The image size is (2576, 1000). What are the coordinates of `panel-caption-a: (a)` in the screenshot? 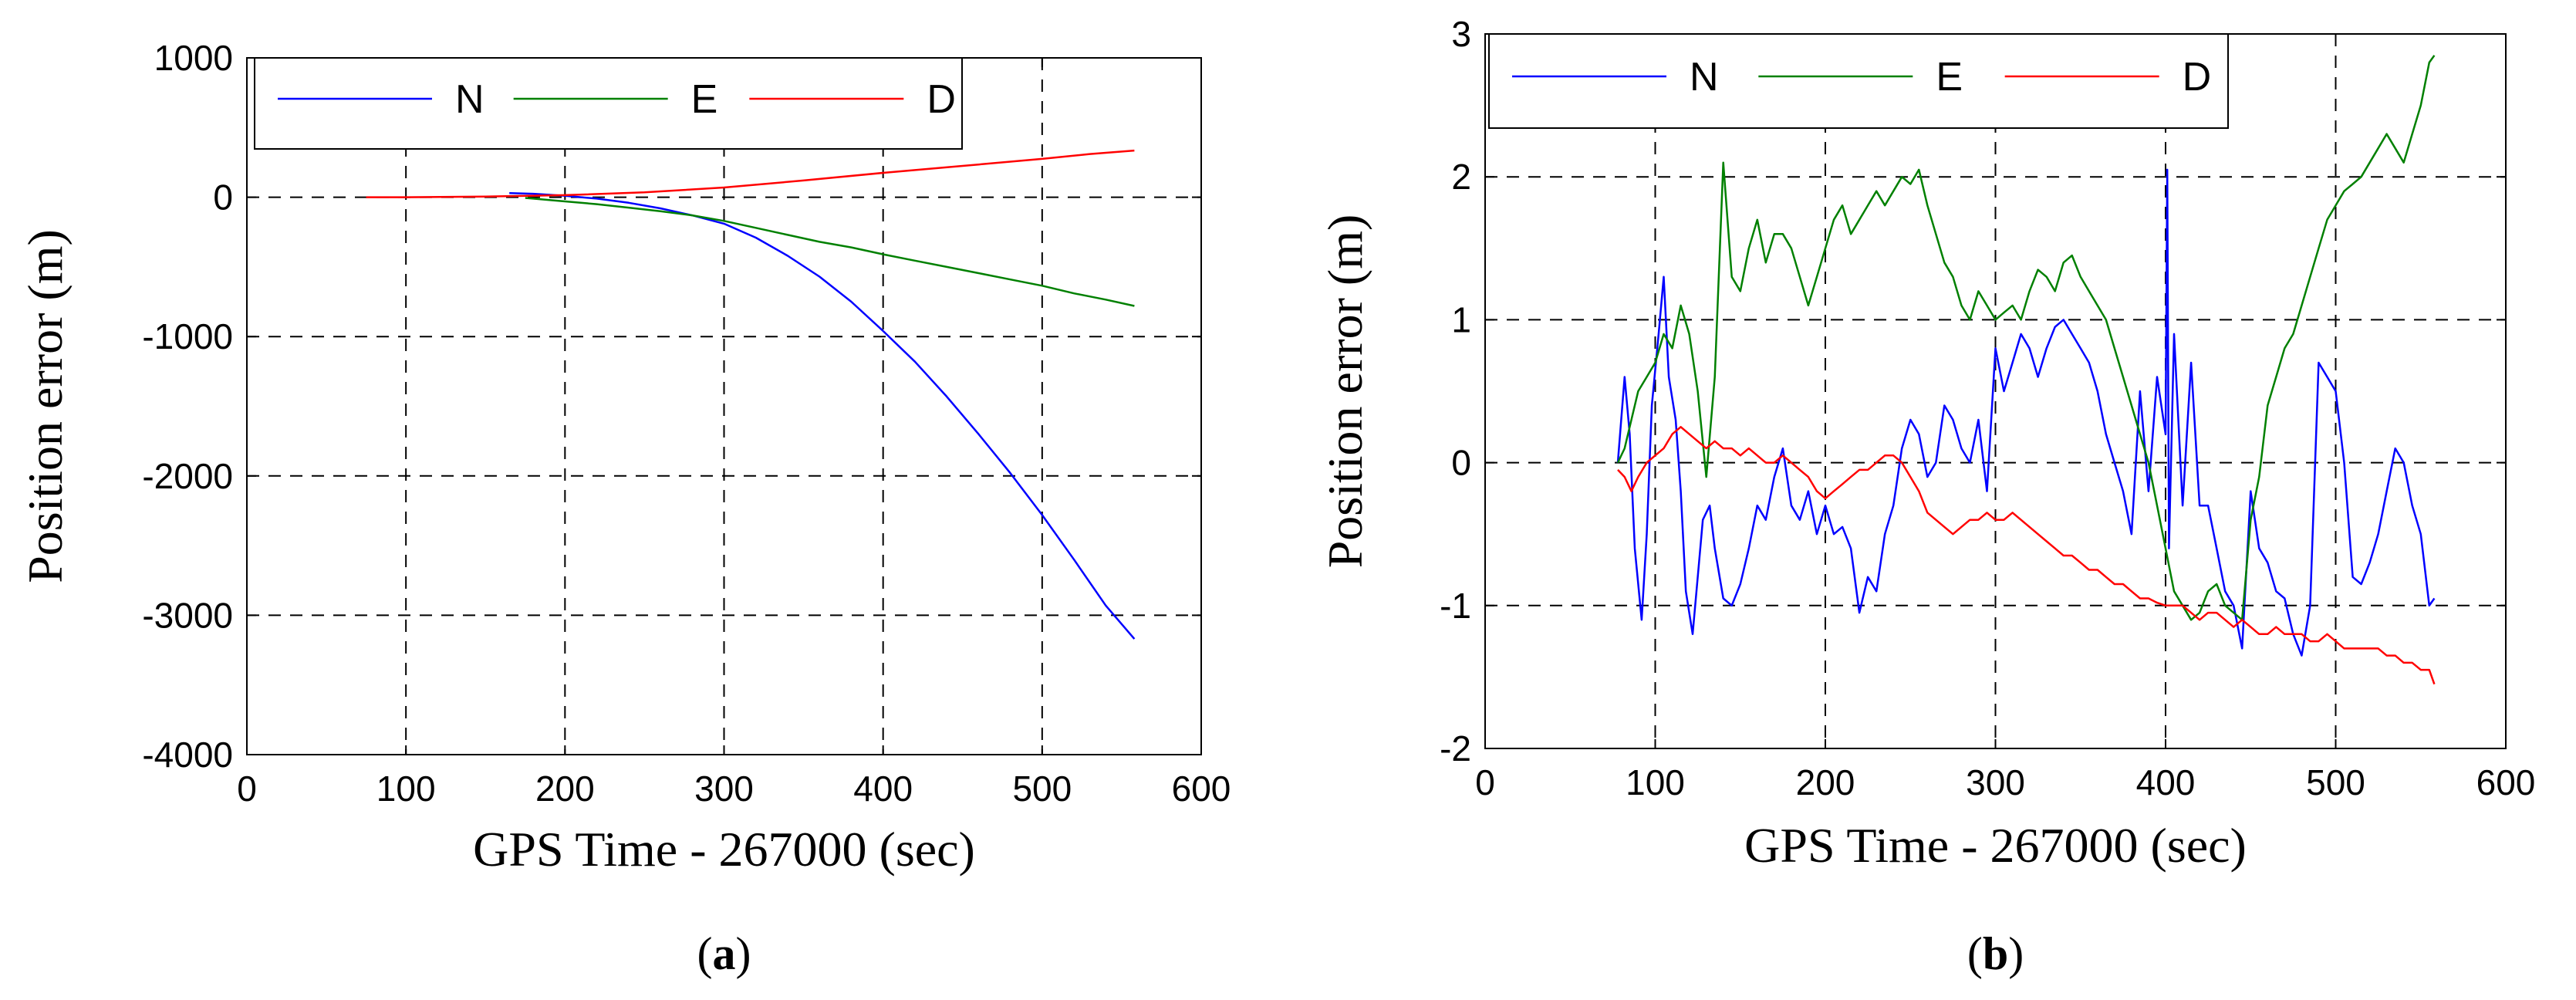 It's located at (724, 954).